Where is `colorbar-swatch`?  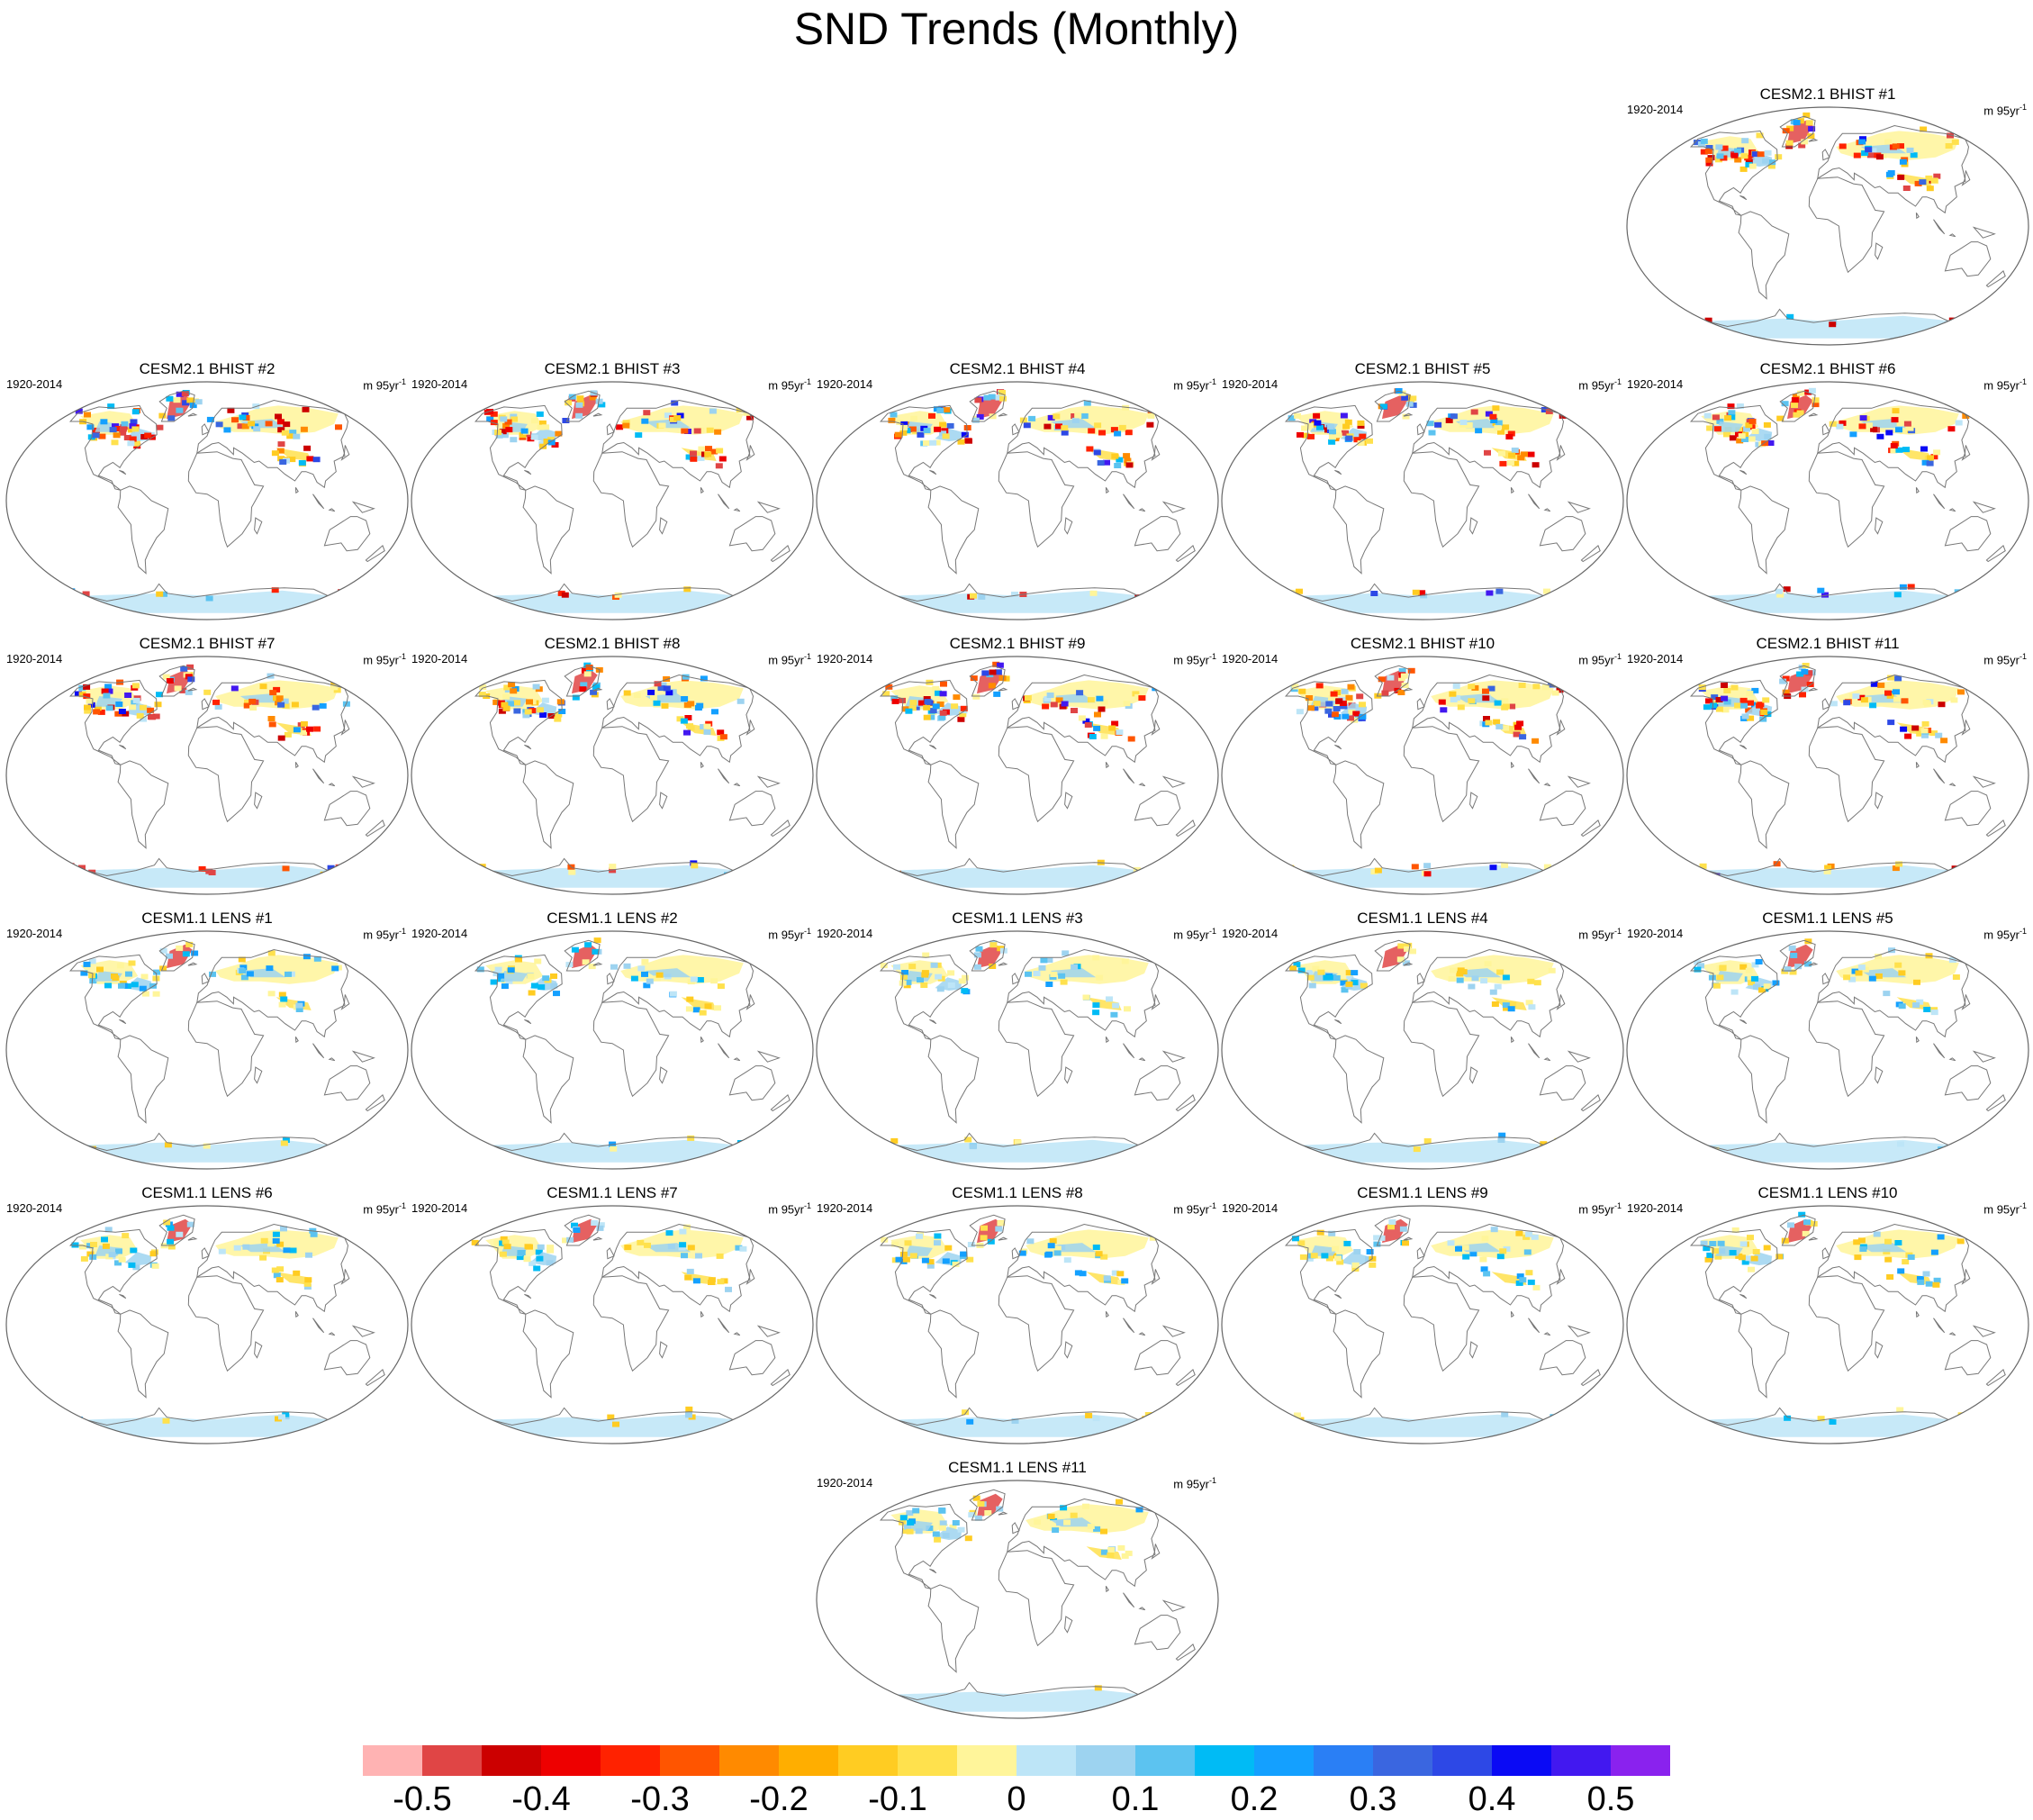 colorbar-swatch is located at coordinates (1284, 1761).